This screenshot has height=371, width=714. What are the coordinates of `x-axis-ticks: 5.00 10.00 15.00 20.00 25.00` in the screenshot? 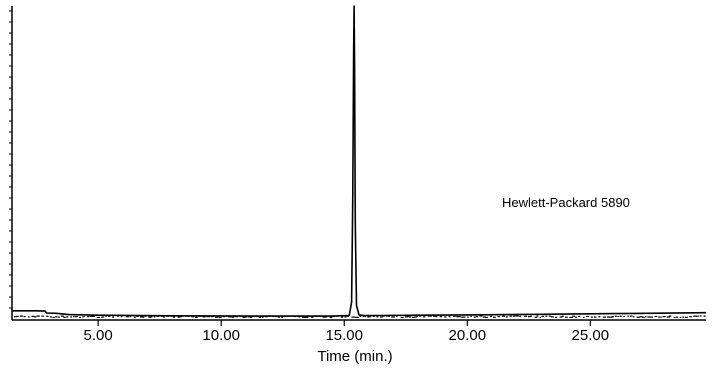 It's located at (347, 332).